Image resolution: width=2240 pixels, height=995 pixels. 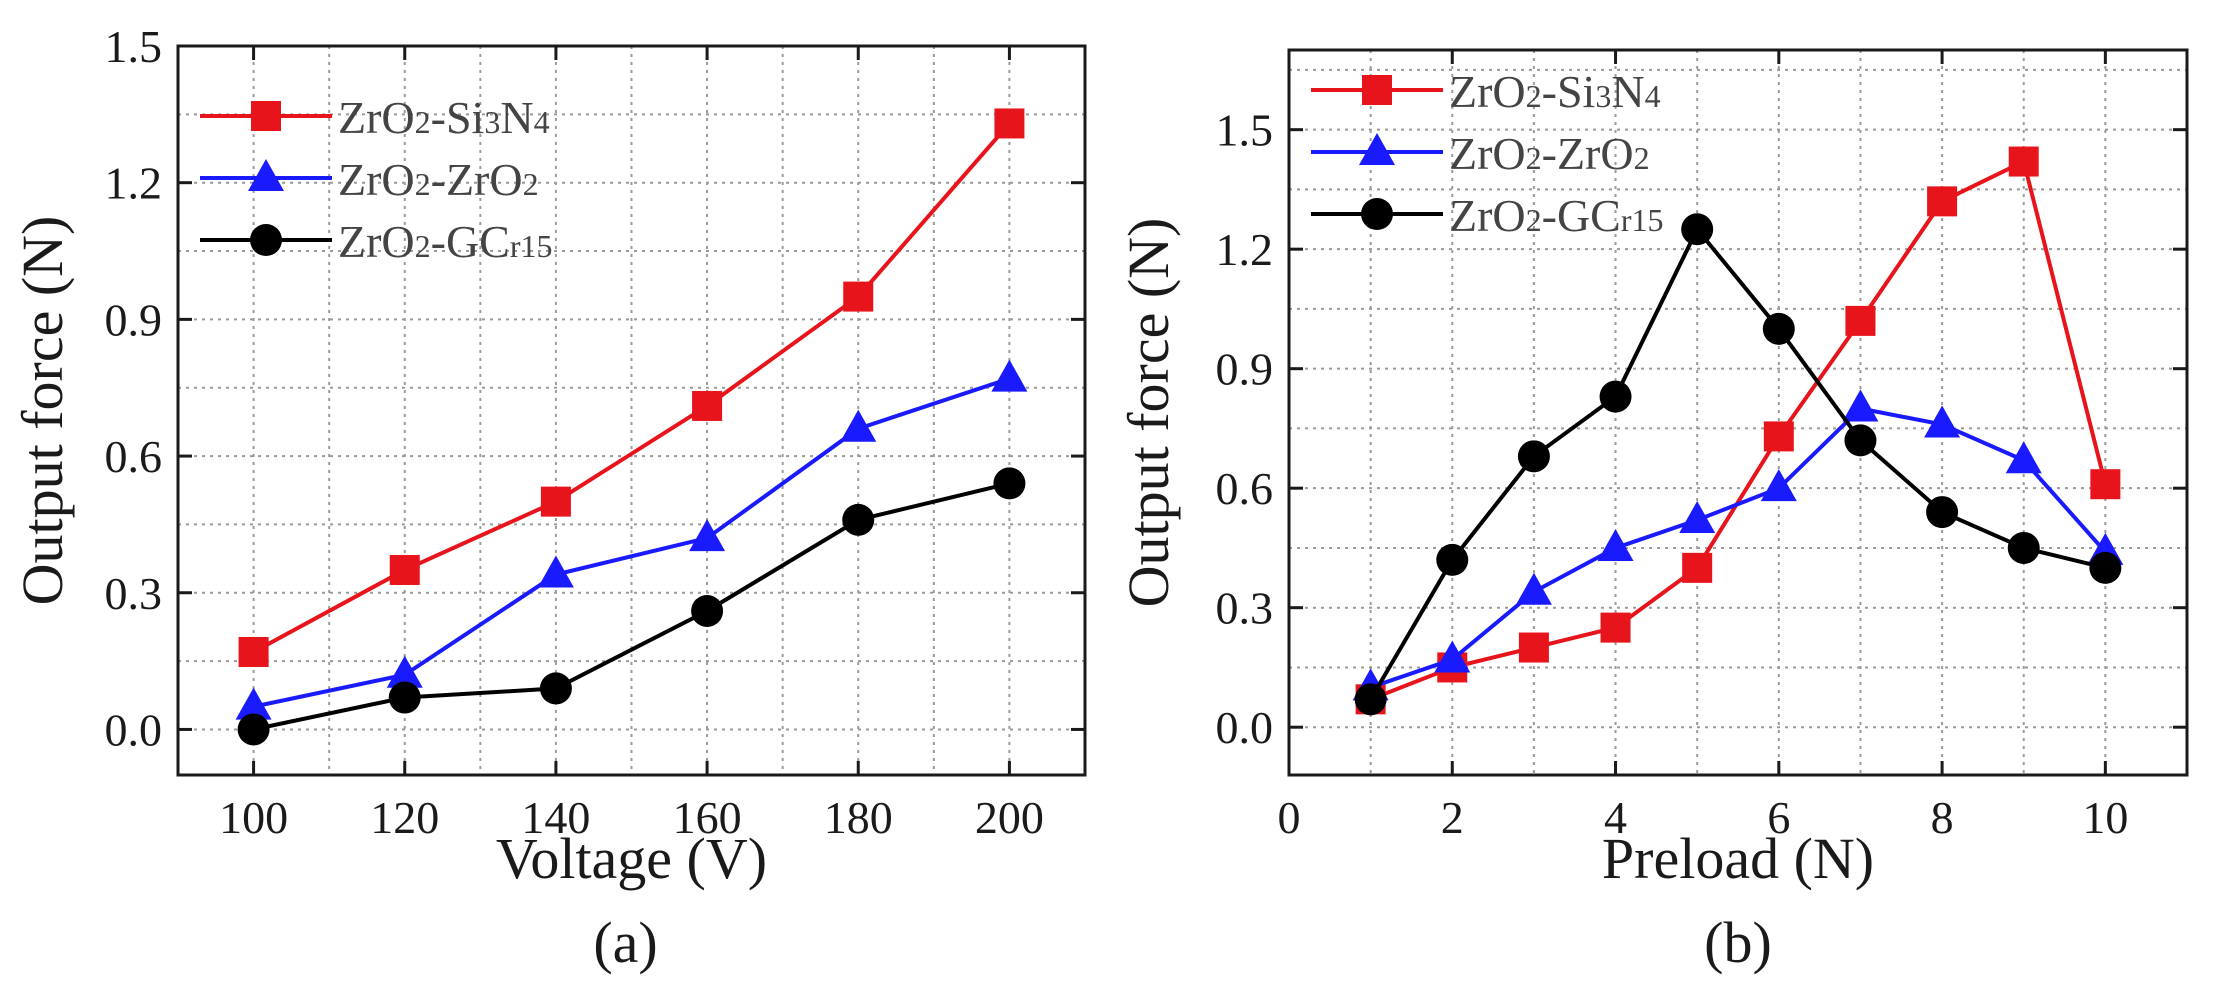 I want to click on chart-b-ytick-label: 1.5, so click(x=1245, y=130).